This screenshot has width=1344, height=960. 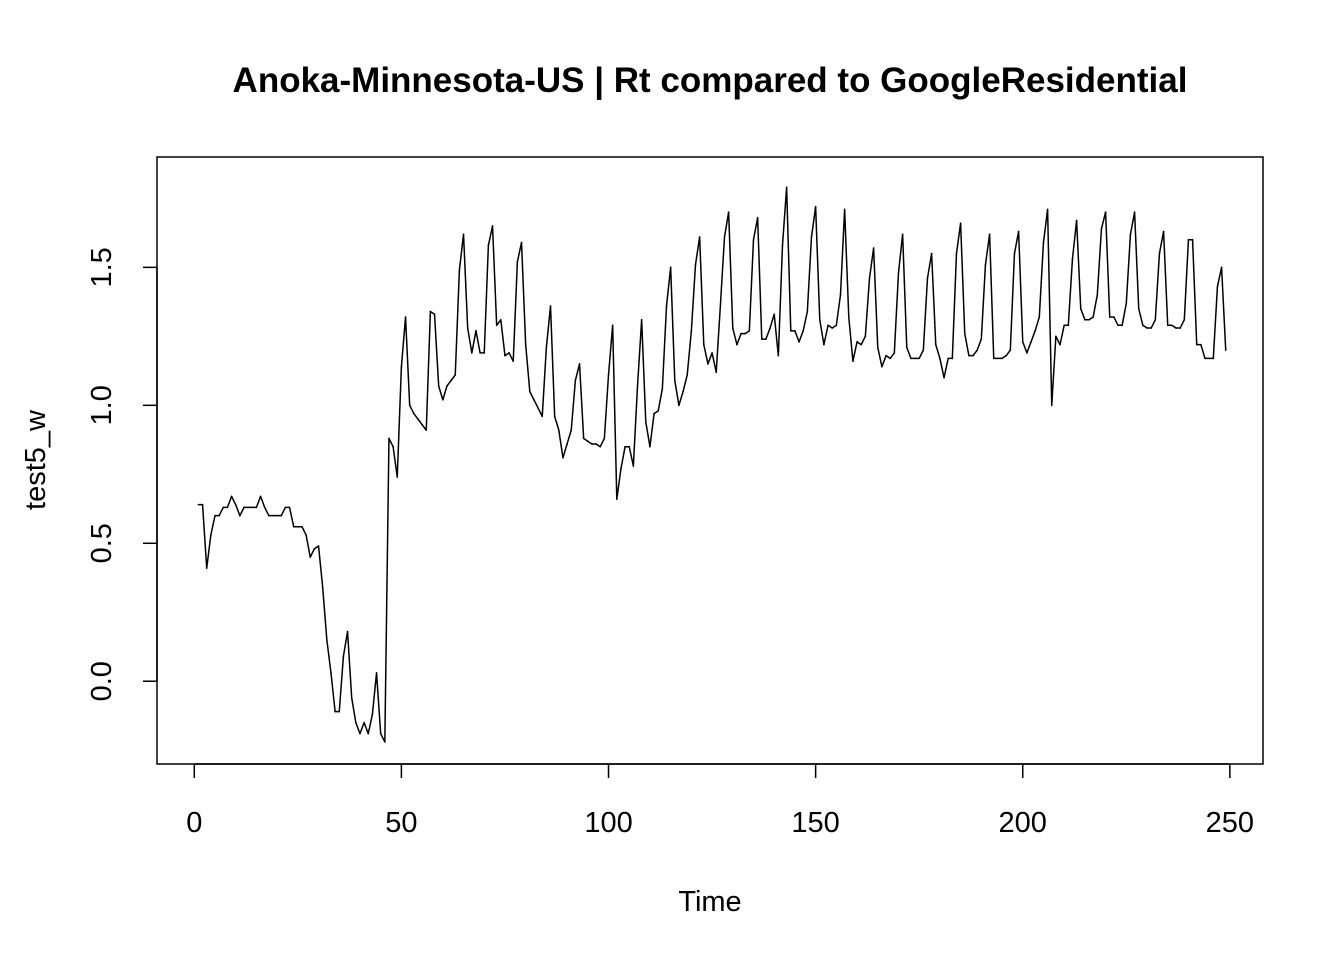 What do you see at coordinates (122, 474) in the screenshot?
I see `y-axis: 0.0 0.5 1.0 1.5` at bounding box center [122, 474].